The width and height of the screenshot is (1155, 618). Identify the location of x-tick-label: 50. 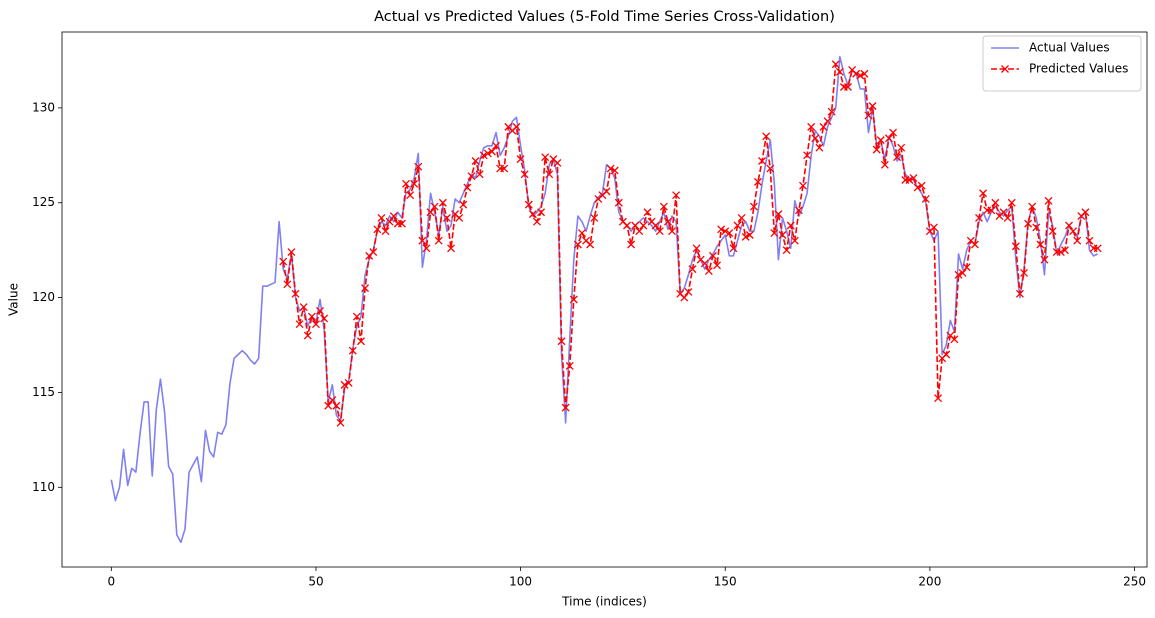
(315, 582).